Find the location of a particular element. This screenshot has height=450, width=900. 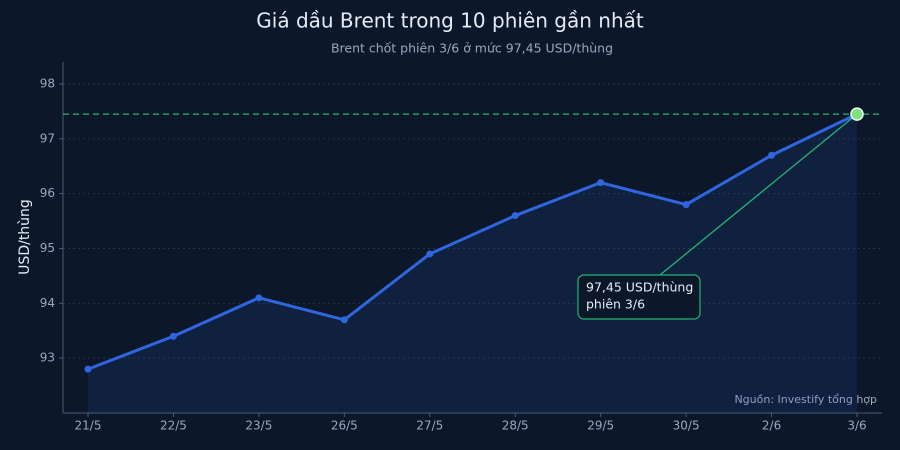

x-tick-label: 30/5 is located at coordinates (686, 426).